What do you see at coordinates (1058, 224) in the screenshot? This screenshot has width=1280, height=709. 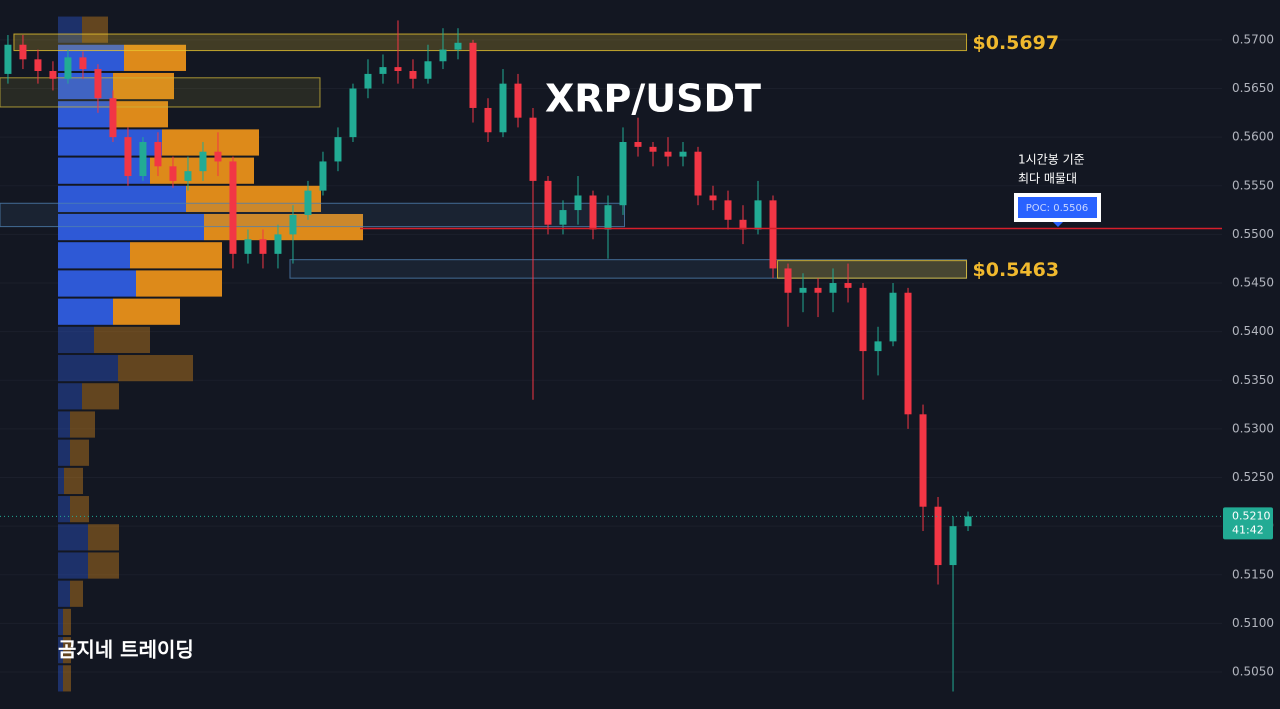 I see `poc-pointer` at bounding box center [1058, 224].